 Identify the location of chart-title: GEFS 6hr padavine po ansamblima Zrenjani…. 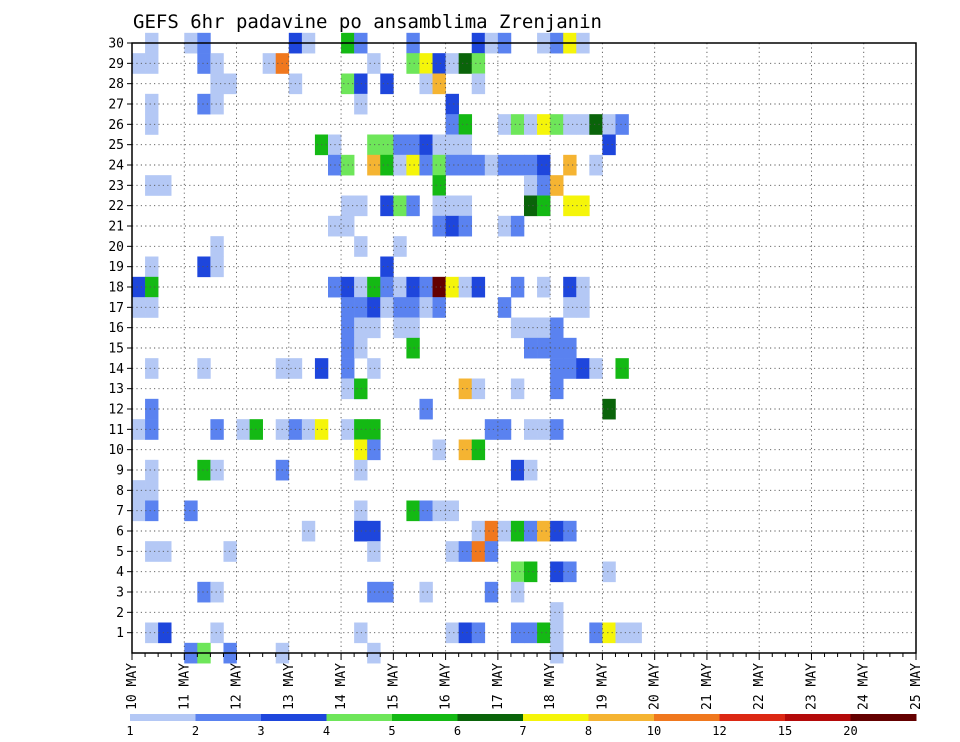
(367, 22).